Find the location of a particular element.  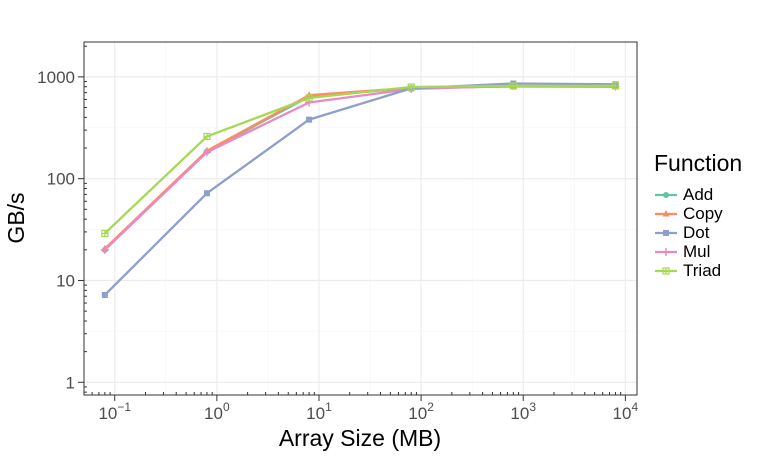

y-tick-label: 1 is located at coordinates (70, 382).